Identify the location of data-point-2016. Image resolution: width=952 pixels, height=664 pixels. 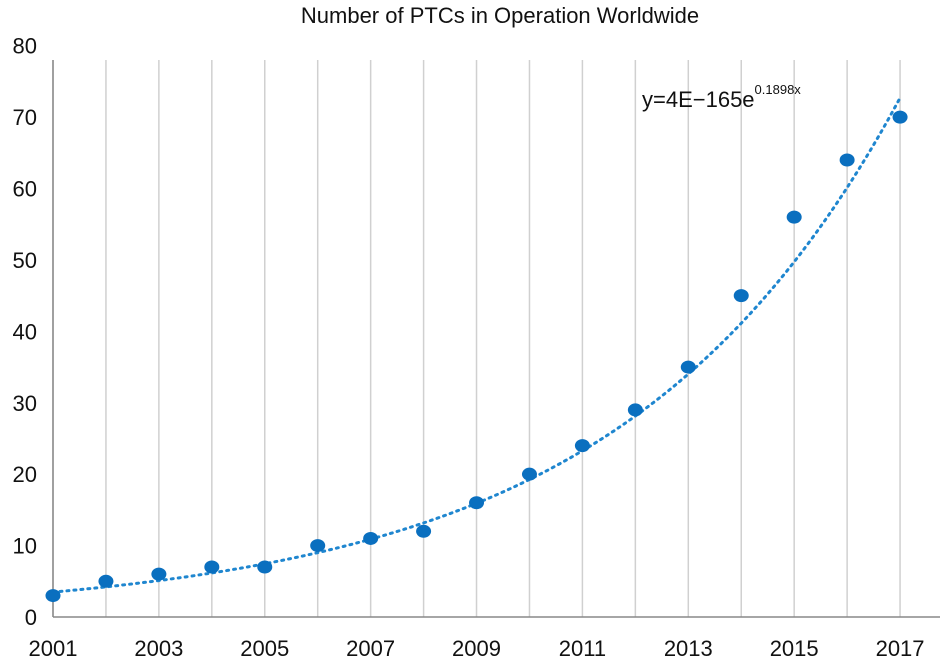
(847, 160).